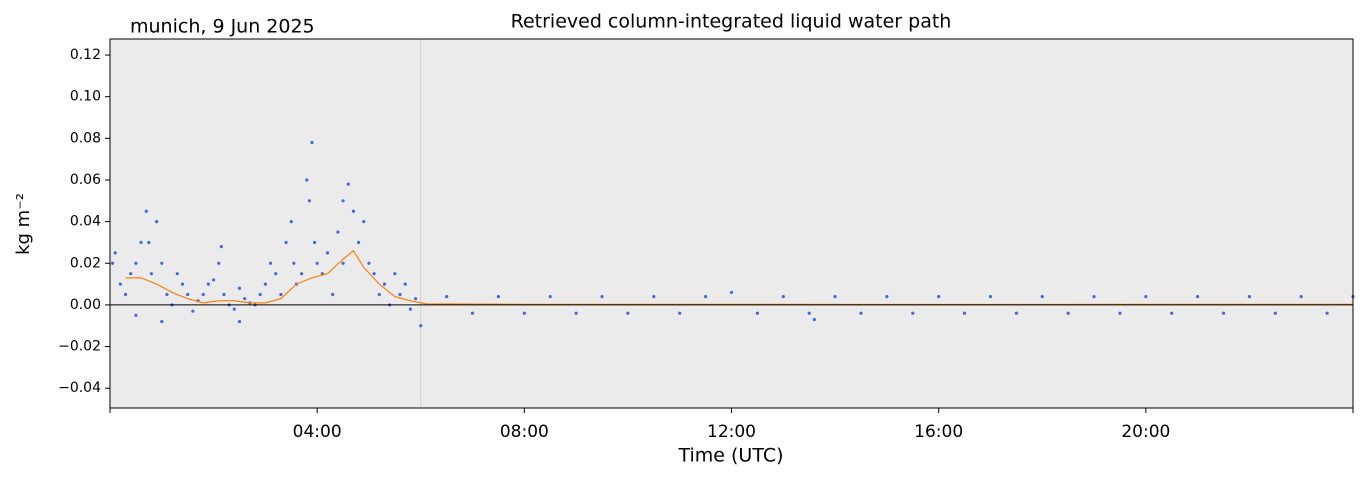  Describe the element at coordinates (85, 138) in the screenshot. I see `y-tick-label: 0.08` at that location.